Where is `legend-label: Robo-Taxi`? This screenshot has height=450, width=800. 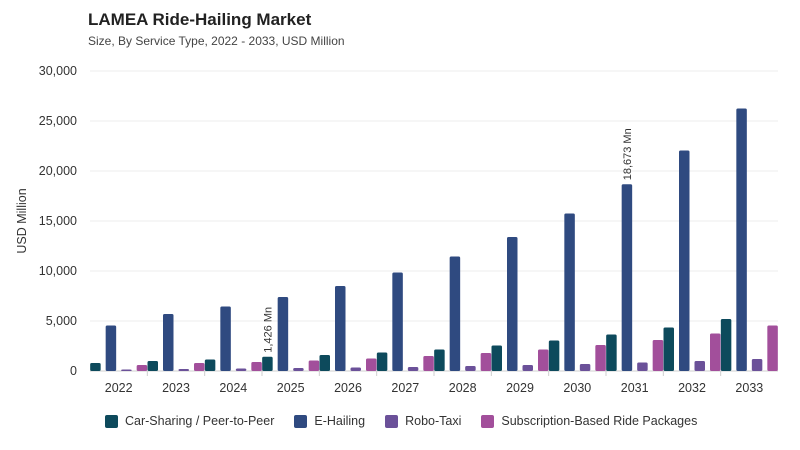 legend-label: Robo-Taxi is located at coordinates (433, 421).